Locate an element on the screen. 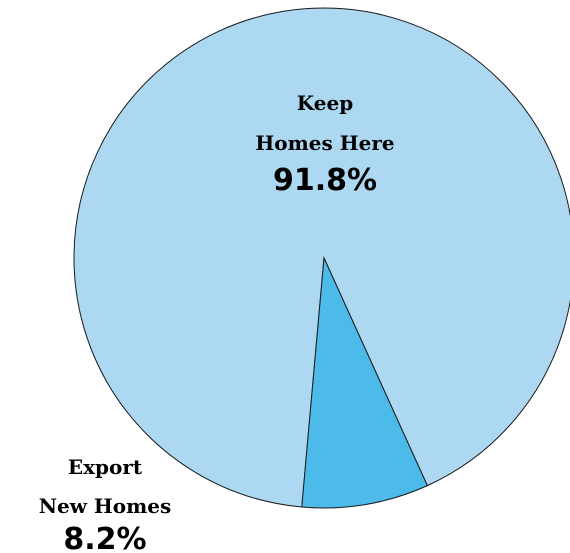 The image size is (570, 553). label-keep-homes-here: Keep Homes Here 91.8% is located at coordinates (324, 144).